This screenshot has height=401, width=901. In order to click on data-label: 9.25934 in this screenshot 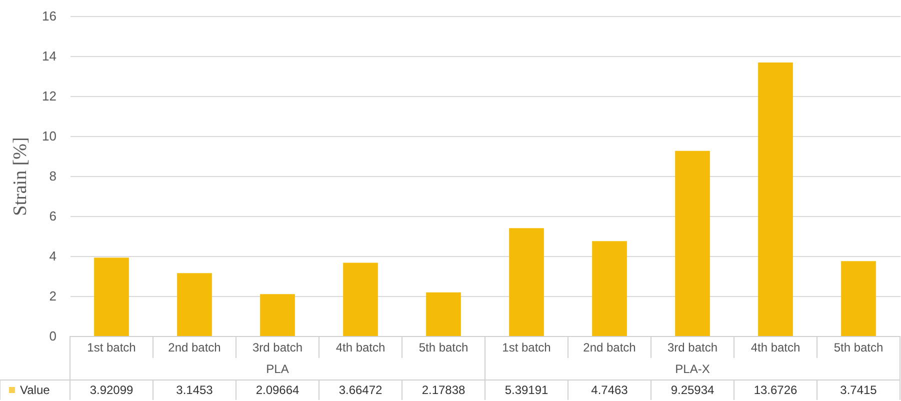, I will do `click(692, 390)`.